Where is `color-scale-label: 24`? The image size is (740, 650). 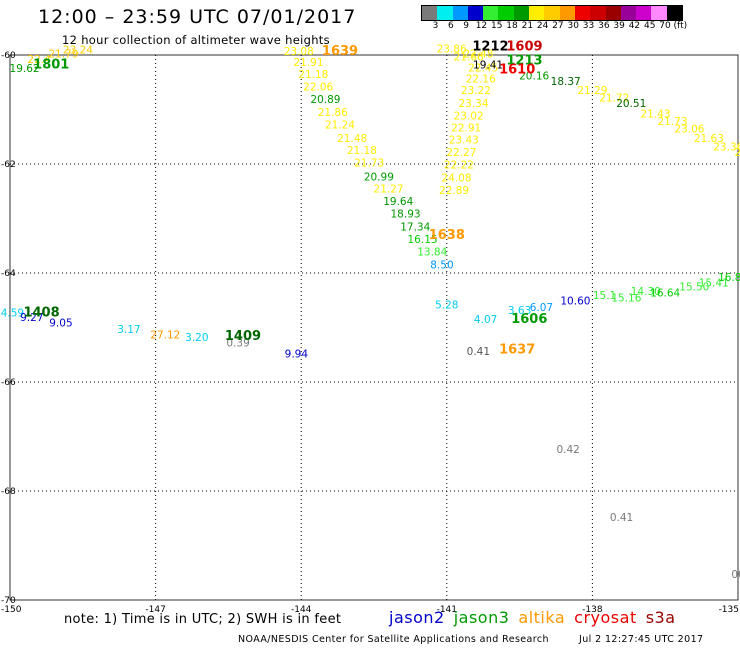 color-scale-label: 24 is located at coordinates (542, 26).